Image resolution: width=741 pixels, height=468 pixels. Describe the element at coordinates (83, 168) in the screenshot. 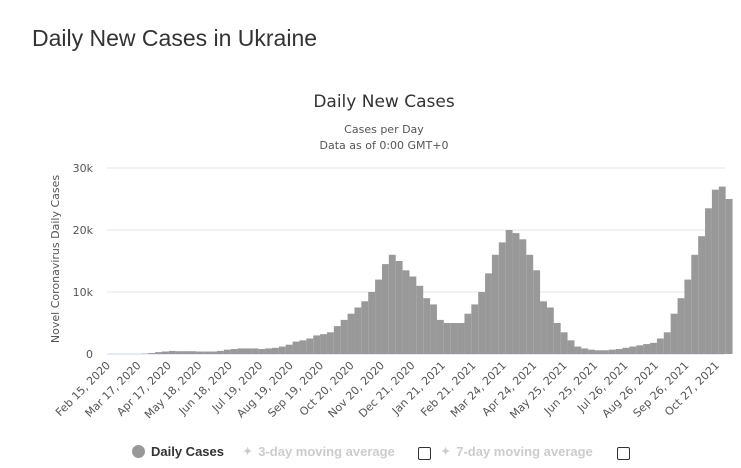

I see `y-tick-label: 30k` at that location.